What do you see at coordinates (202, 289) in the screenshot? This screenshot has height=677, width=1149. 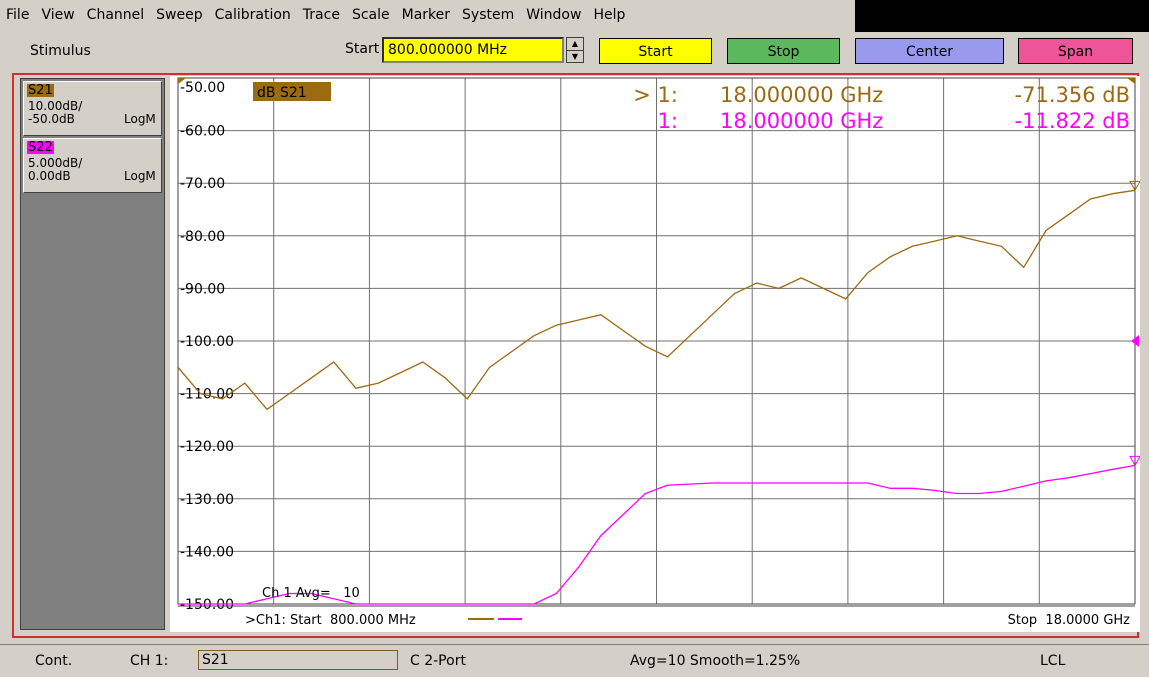 I see `y-tick-label: -90.00` at bounding box center [202, 289].